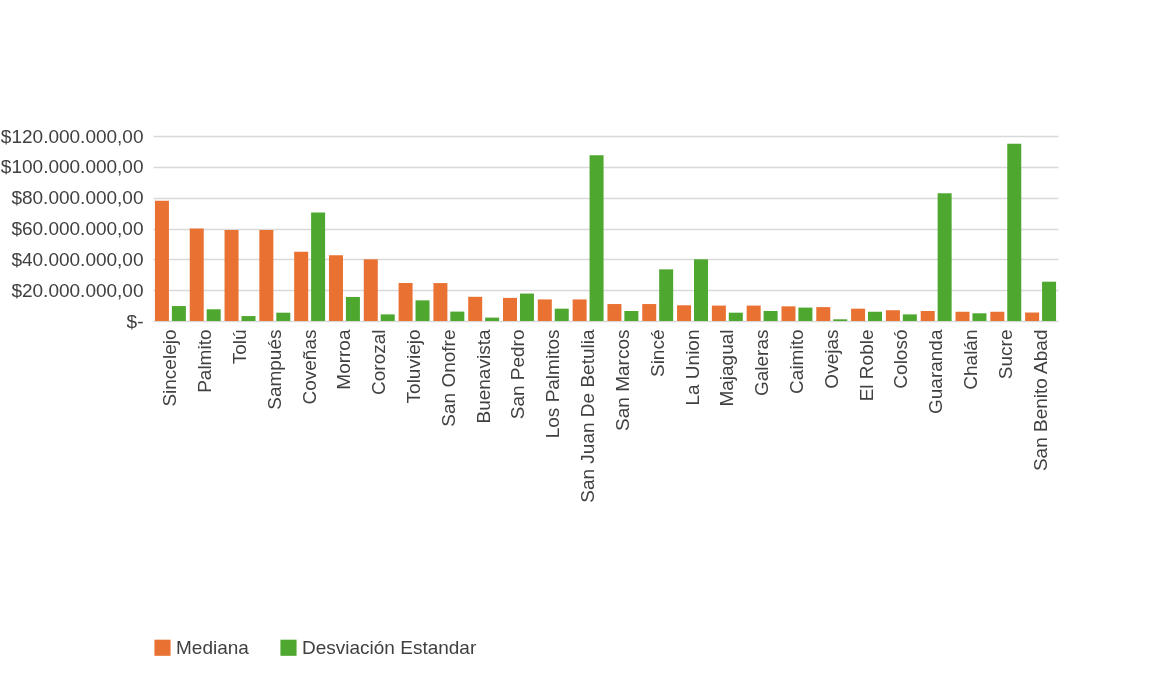 The height and width of the screenshot is (681, 1175). I want to click on x-tick-label: Sincelejo, so click(170, 368).